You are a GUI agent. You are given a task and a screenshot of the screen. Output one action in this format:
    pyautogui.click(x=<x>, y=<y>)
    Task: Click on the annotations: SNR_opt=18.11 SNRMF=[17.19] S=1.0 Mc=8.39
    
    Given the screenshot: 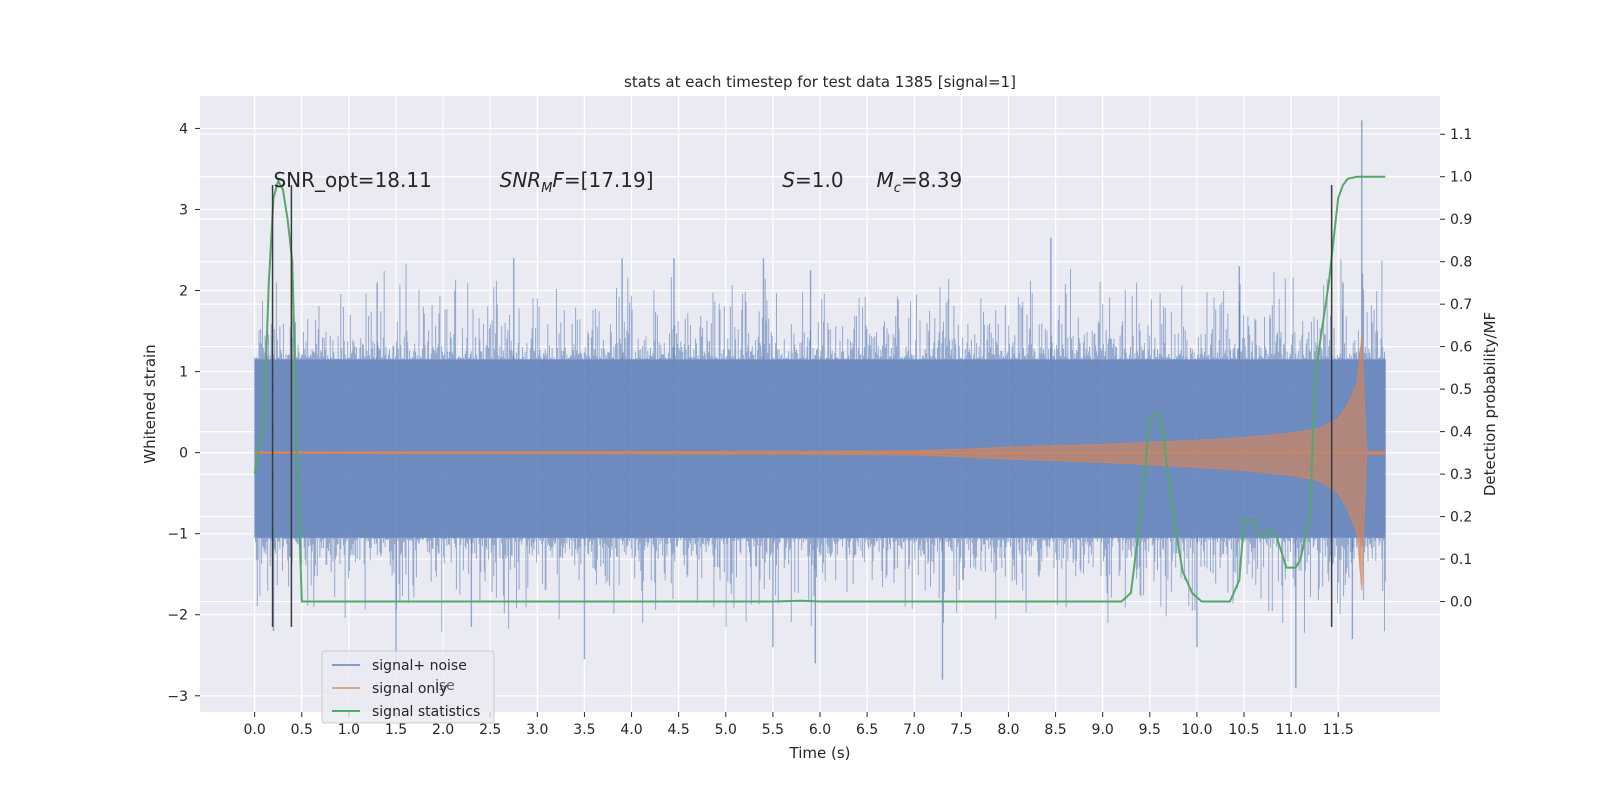 What is the action you would take?
    pyautogui.click(x=617, y=182)
    